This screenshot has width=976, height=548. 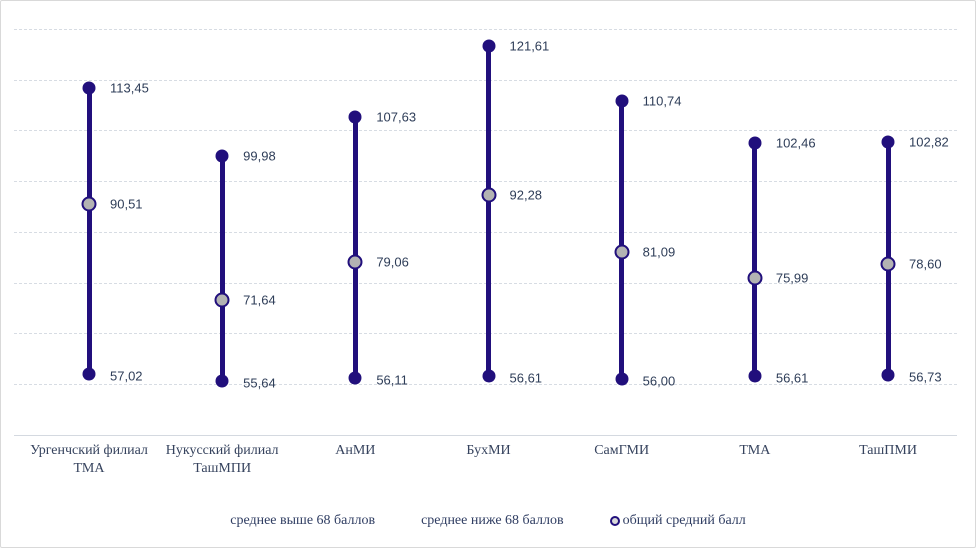 I want to click on high-value-label: 102,82, so click(x=929, y=141).